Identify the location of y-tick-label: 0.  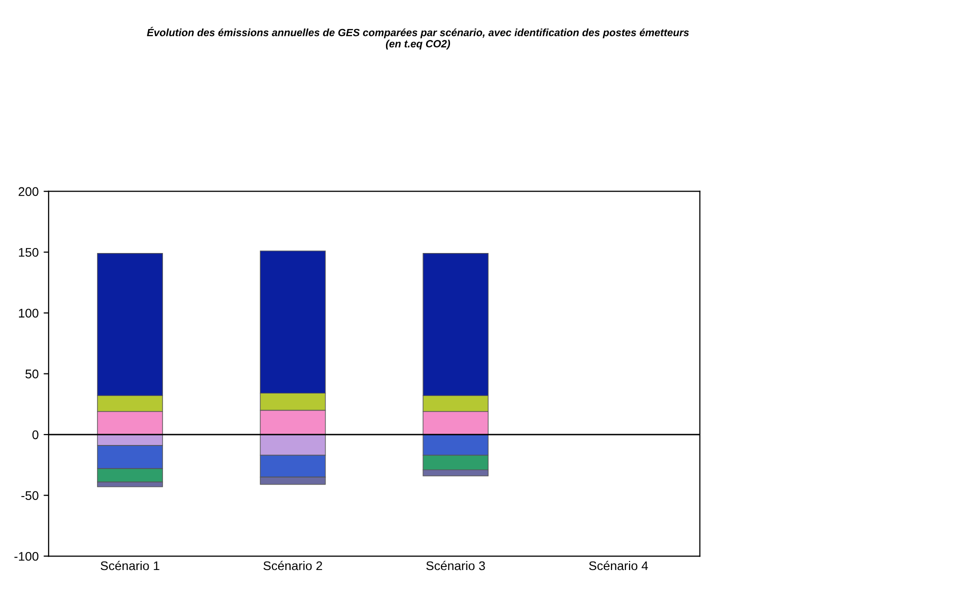
(35, 435).